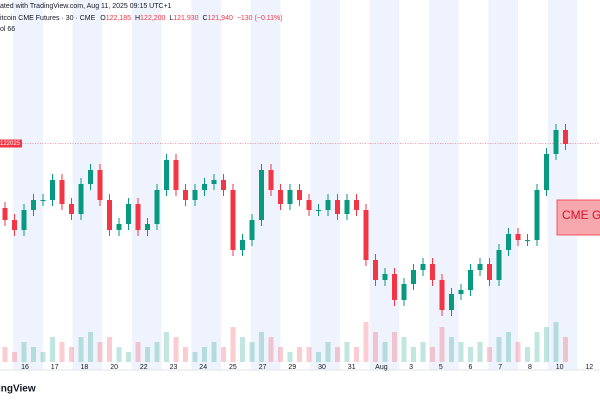 This screenshot has width=600, height=400. What do you see at coordinates (174, 367) in the screenshot?
I see `x-tick-label: 23` at bounding box center [174, 367].